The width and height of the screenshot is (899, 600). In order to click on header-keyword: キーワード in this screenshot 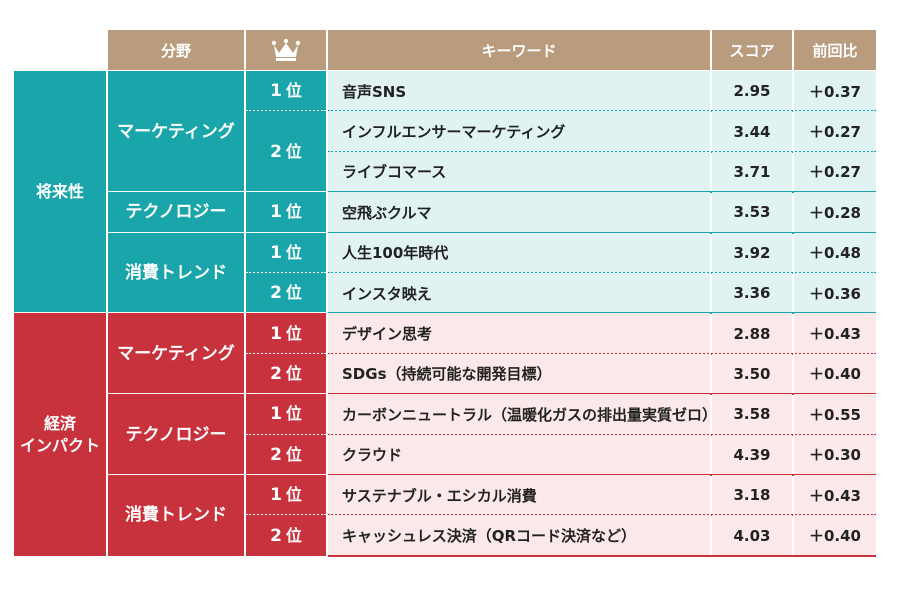, I will do `click(519, 50)`.